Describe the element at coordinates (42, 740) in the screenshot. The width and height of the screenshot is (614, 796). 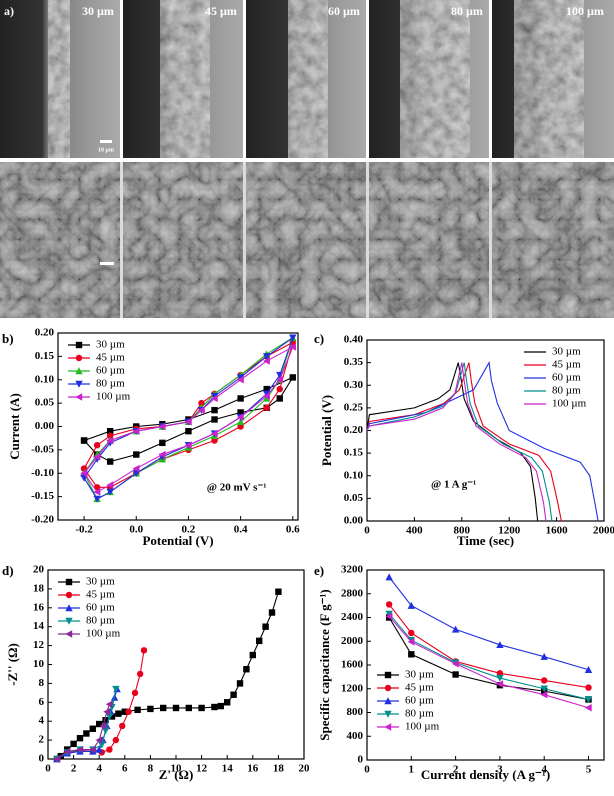
I see `y-tick-label: 2` at that location.